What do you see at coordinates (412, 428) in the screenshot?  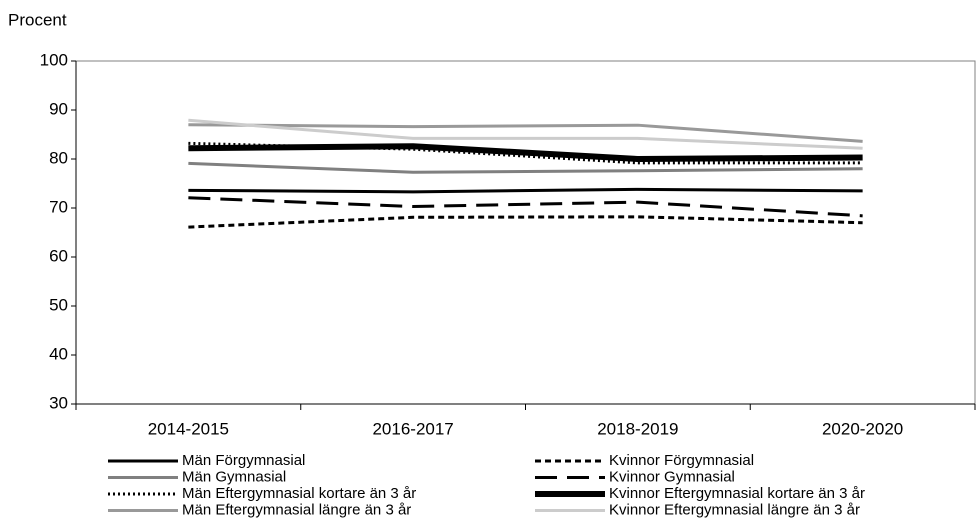 I see `x-tick-label: 2016-2017` at bounding box center [412, 428].